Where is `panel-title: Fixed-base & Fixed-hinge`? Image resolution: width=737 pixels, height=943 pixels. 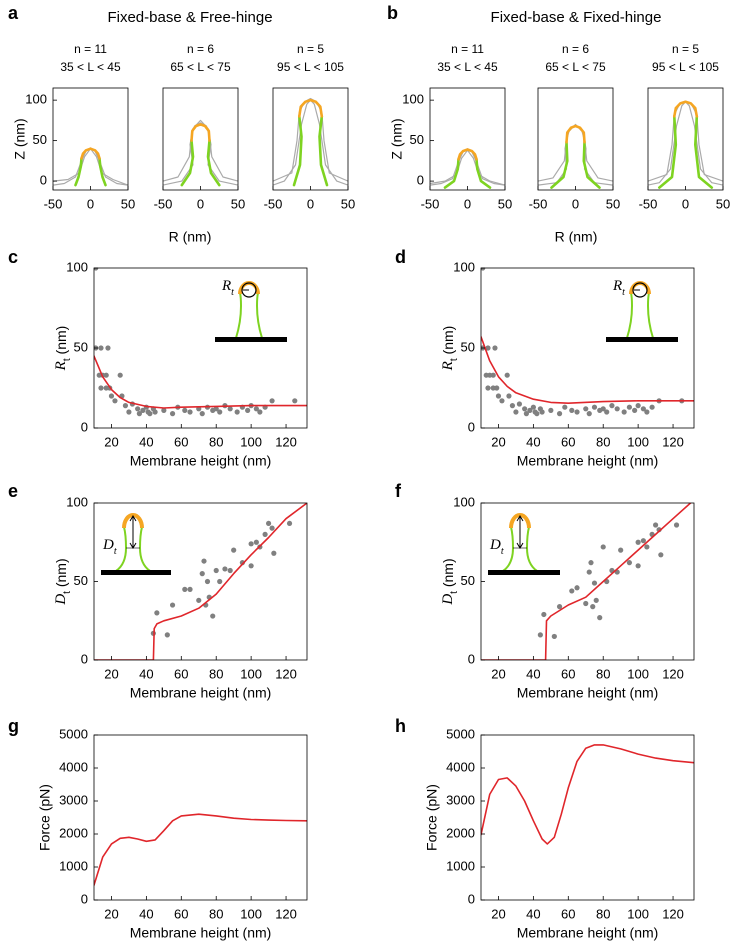 panel-title: Fixed-base & Fixed-hinge is located at coordinates (576, 17).